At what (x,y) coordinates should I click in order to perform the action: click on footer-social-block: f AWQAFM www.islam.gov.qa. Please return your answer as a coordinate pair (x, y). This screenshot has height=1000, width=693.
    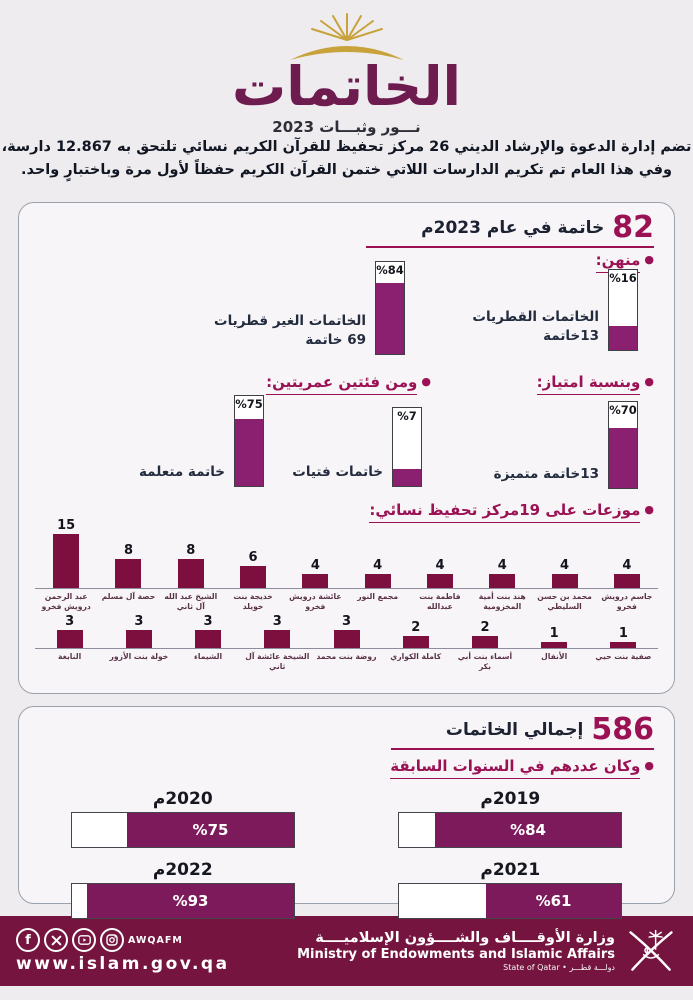
    Looking at the image, I should click on (123, 951).